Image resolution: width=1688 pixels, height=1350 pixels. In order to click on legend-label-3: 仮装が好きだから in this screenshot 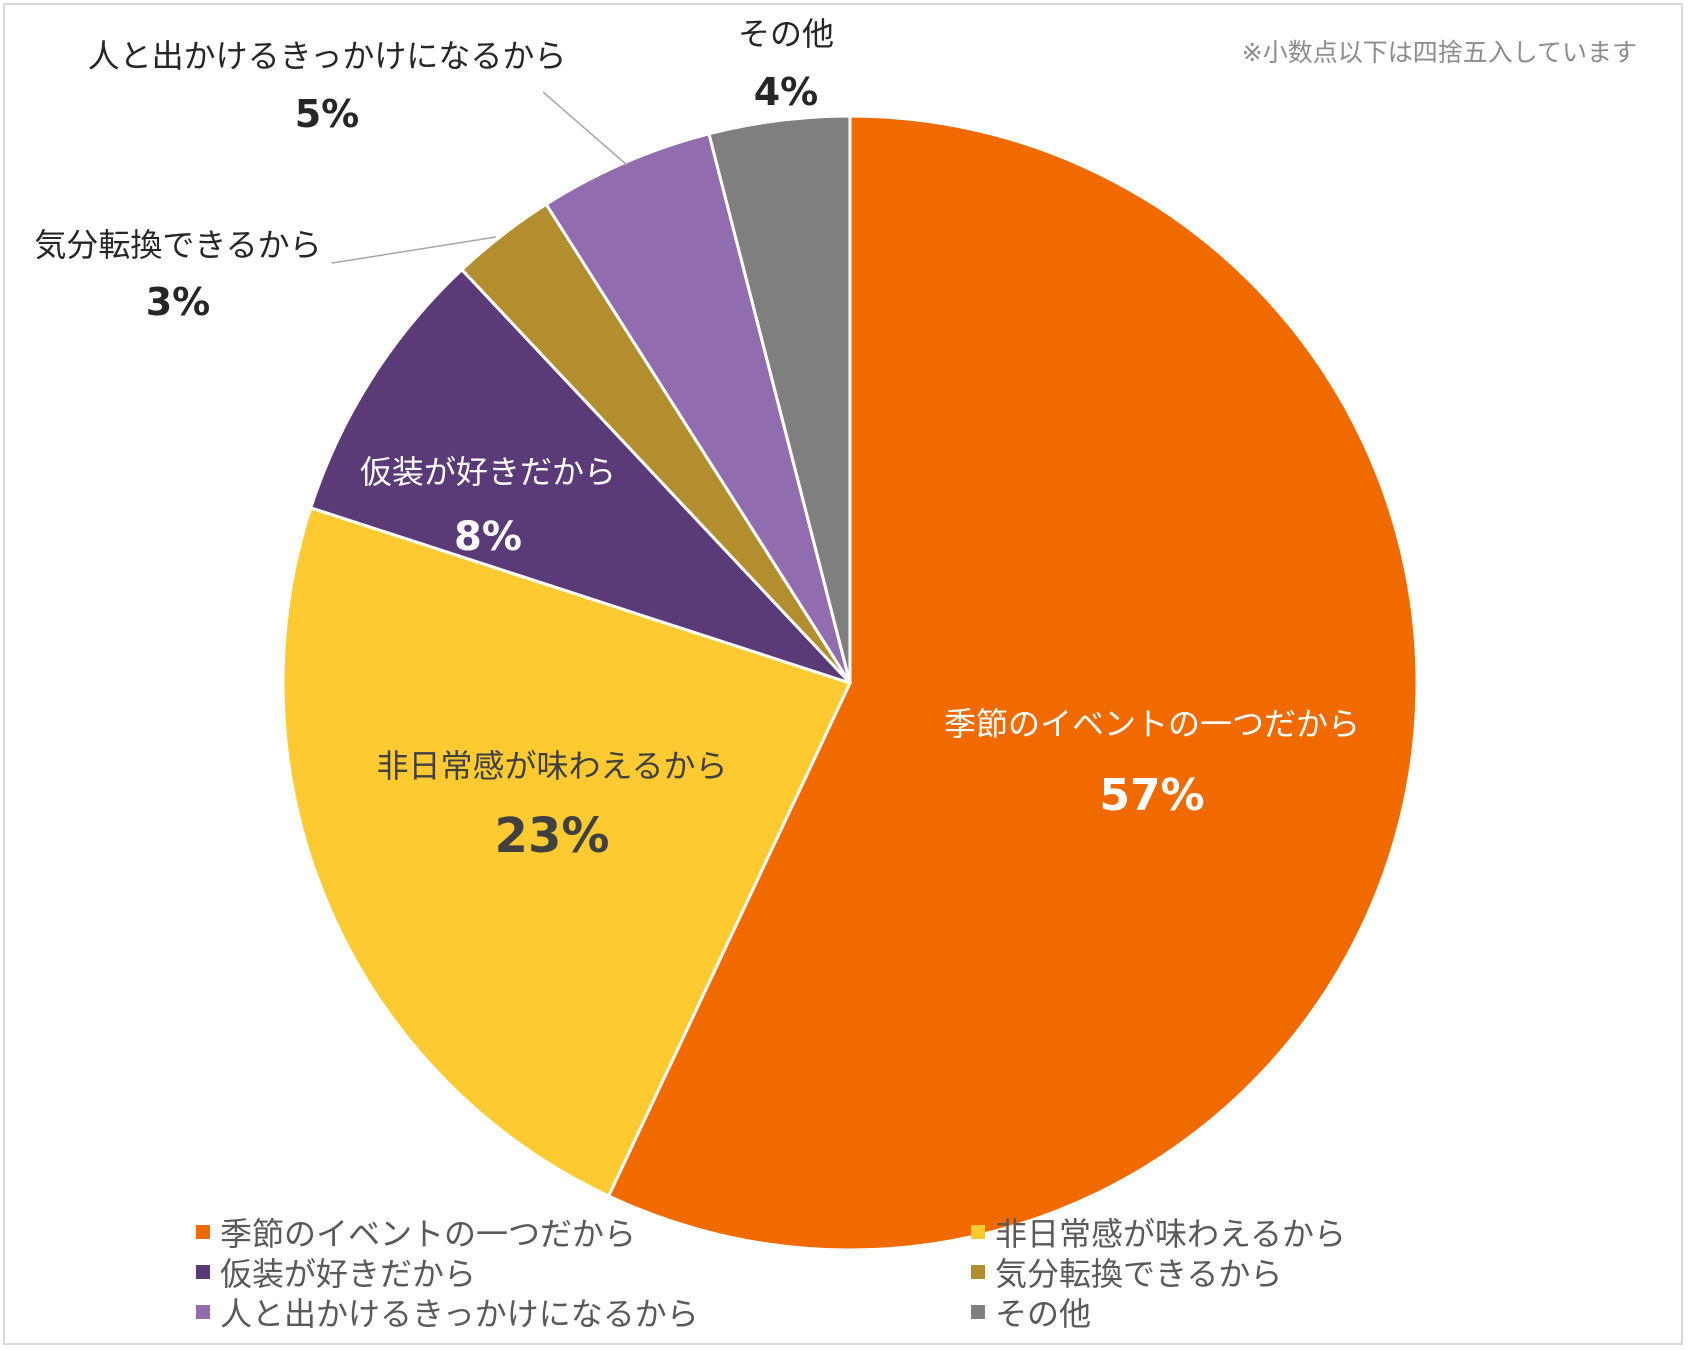, I will do `click(348, 1274)`.